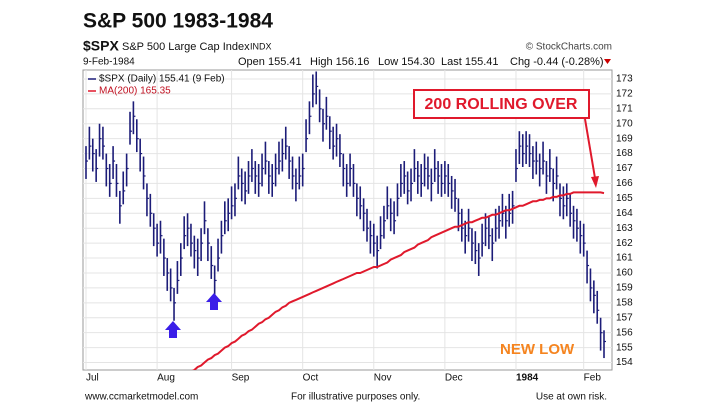 Image resolution: width=701 pixels, height=420 pixels. Describe the element at coordinates (135, 91) in the screenshot. I see `legend-ma: MA(200) 165.35` at that location.